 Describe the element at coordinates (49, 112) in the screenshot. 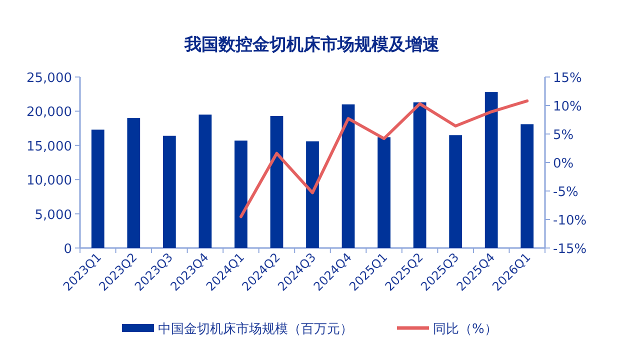

I see `y-tick-label: 20,000` at that location.